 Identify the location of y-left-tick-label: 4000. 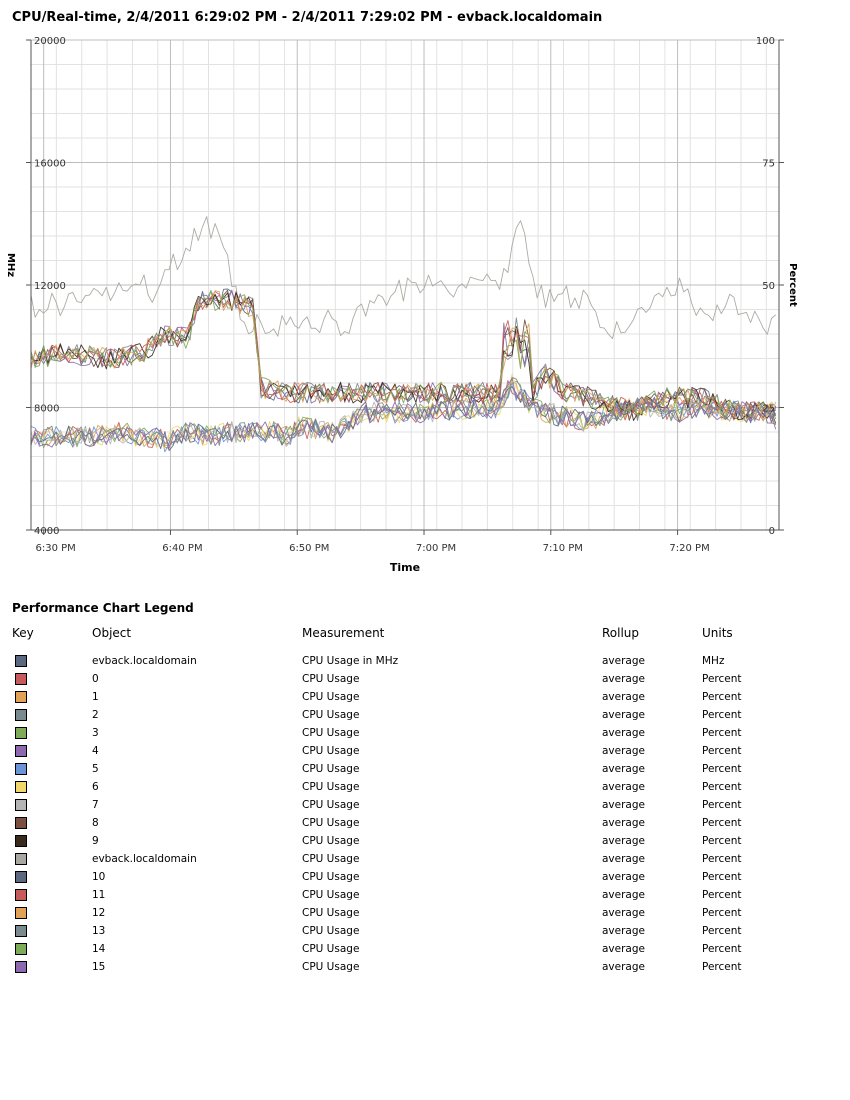
(46, 531).